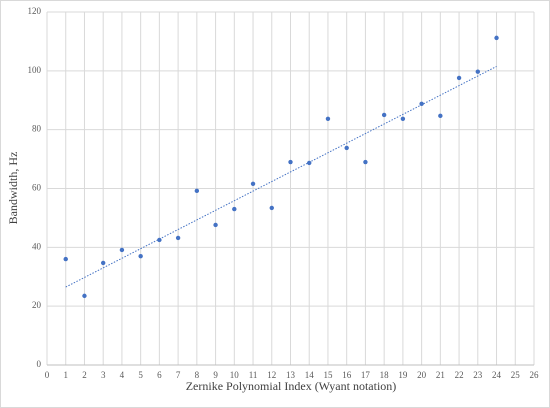 The height and width of the screenshot is (408, 550). Describe the element at coordinates (39, 364) in the screenshot. I see `y-tick-label: 0` at that location.